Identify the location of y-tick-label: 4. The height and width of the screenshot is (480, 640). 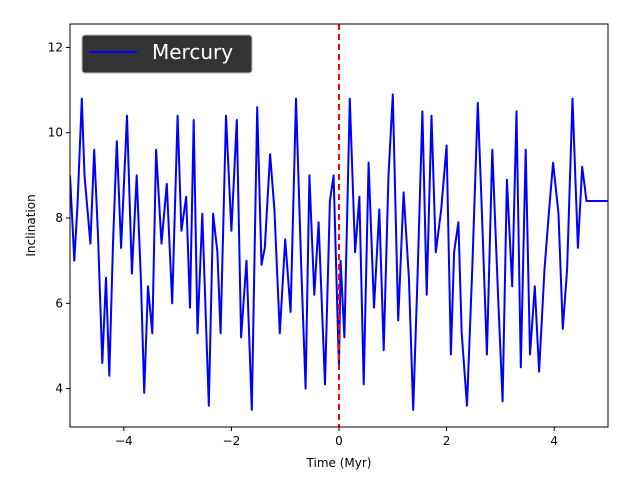
(59, 389).